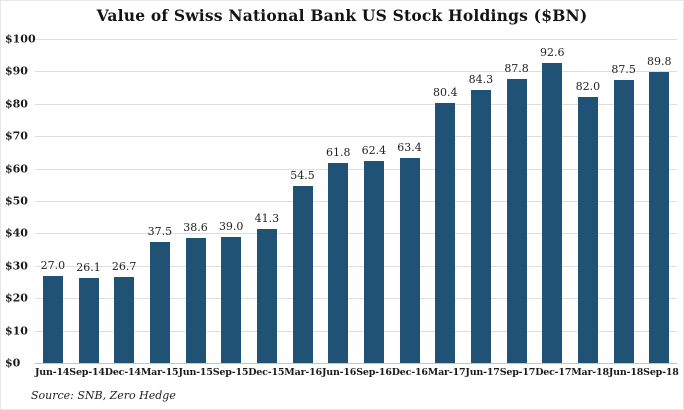 This screenshot has width=684, height=410. I want to click on bar-value-label: 39.0, so click(231, 226).